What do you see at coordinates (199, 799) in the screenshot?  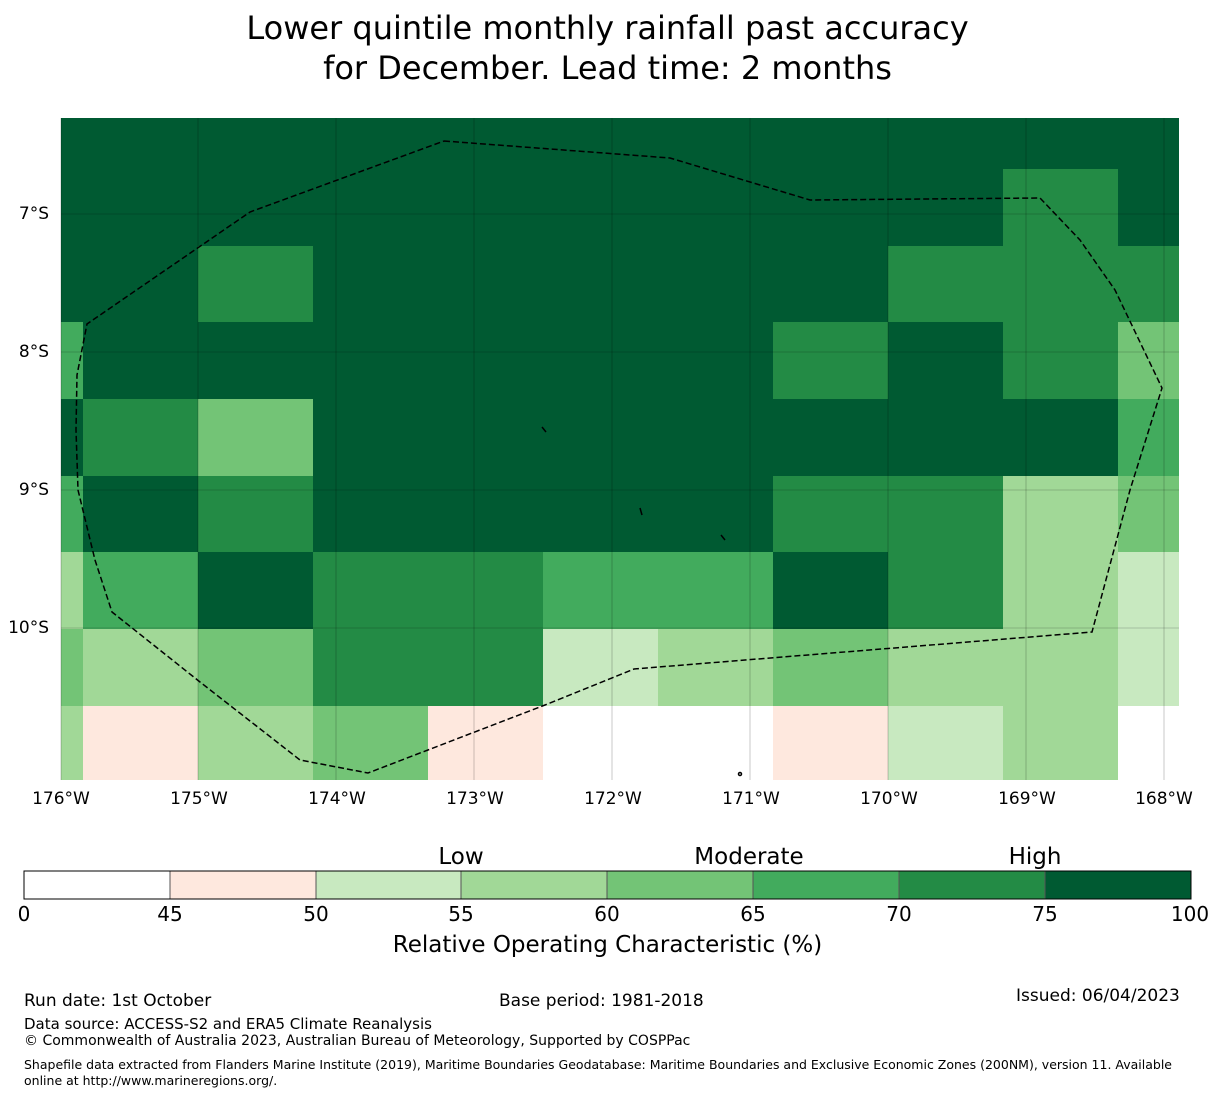 I see `lon-label-175w: 175°W` at bounding box center [199, 799].